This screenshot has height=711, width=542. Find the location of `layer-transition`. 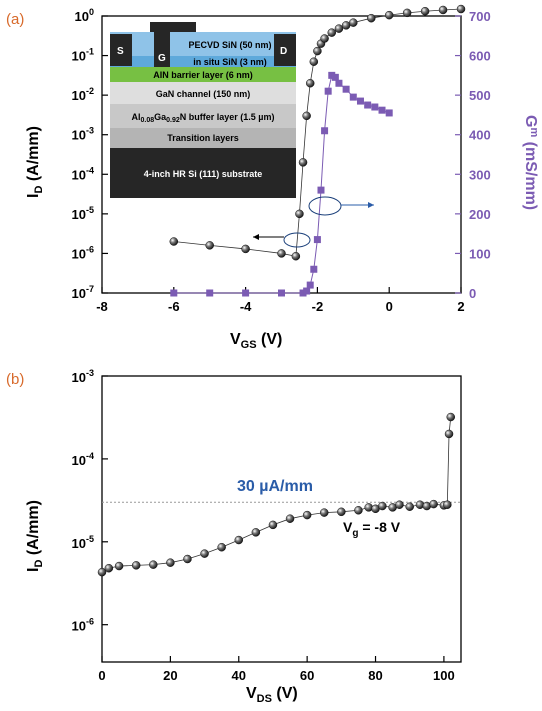

layer-transition is located at coordinates (203, 138).